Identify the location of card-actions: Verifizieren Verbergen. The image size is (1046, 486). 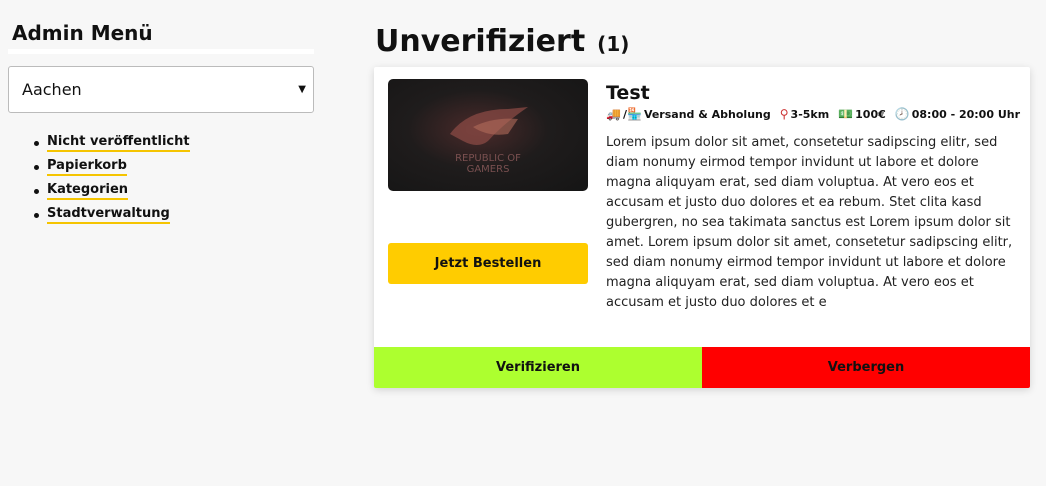
(702, 367).